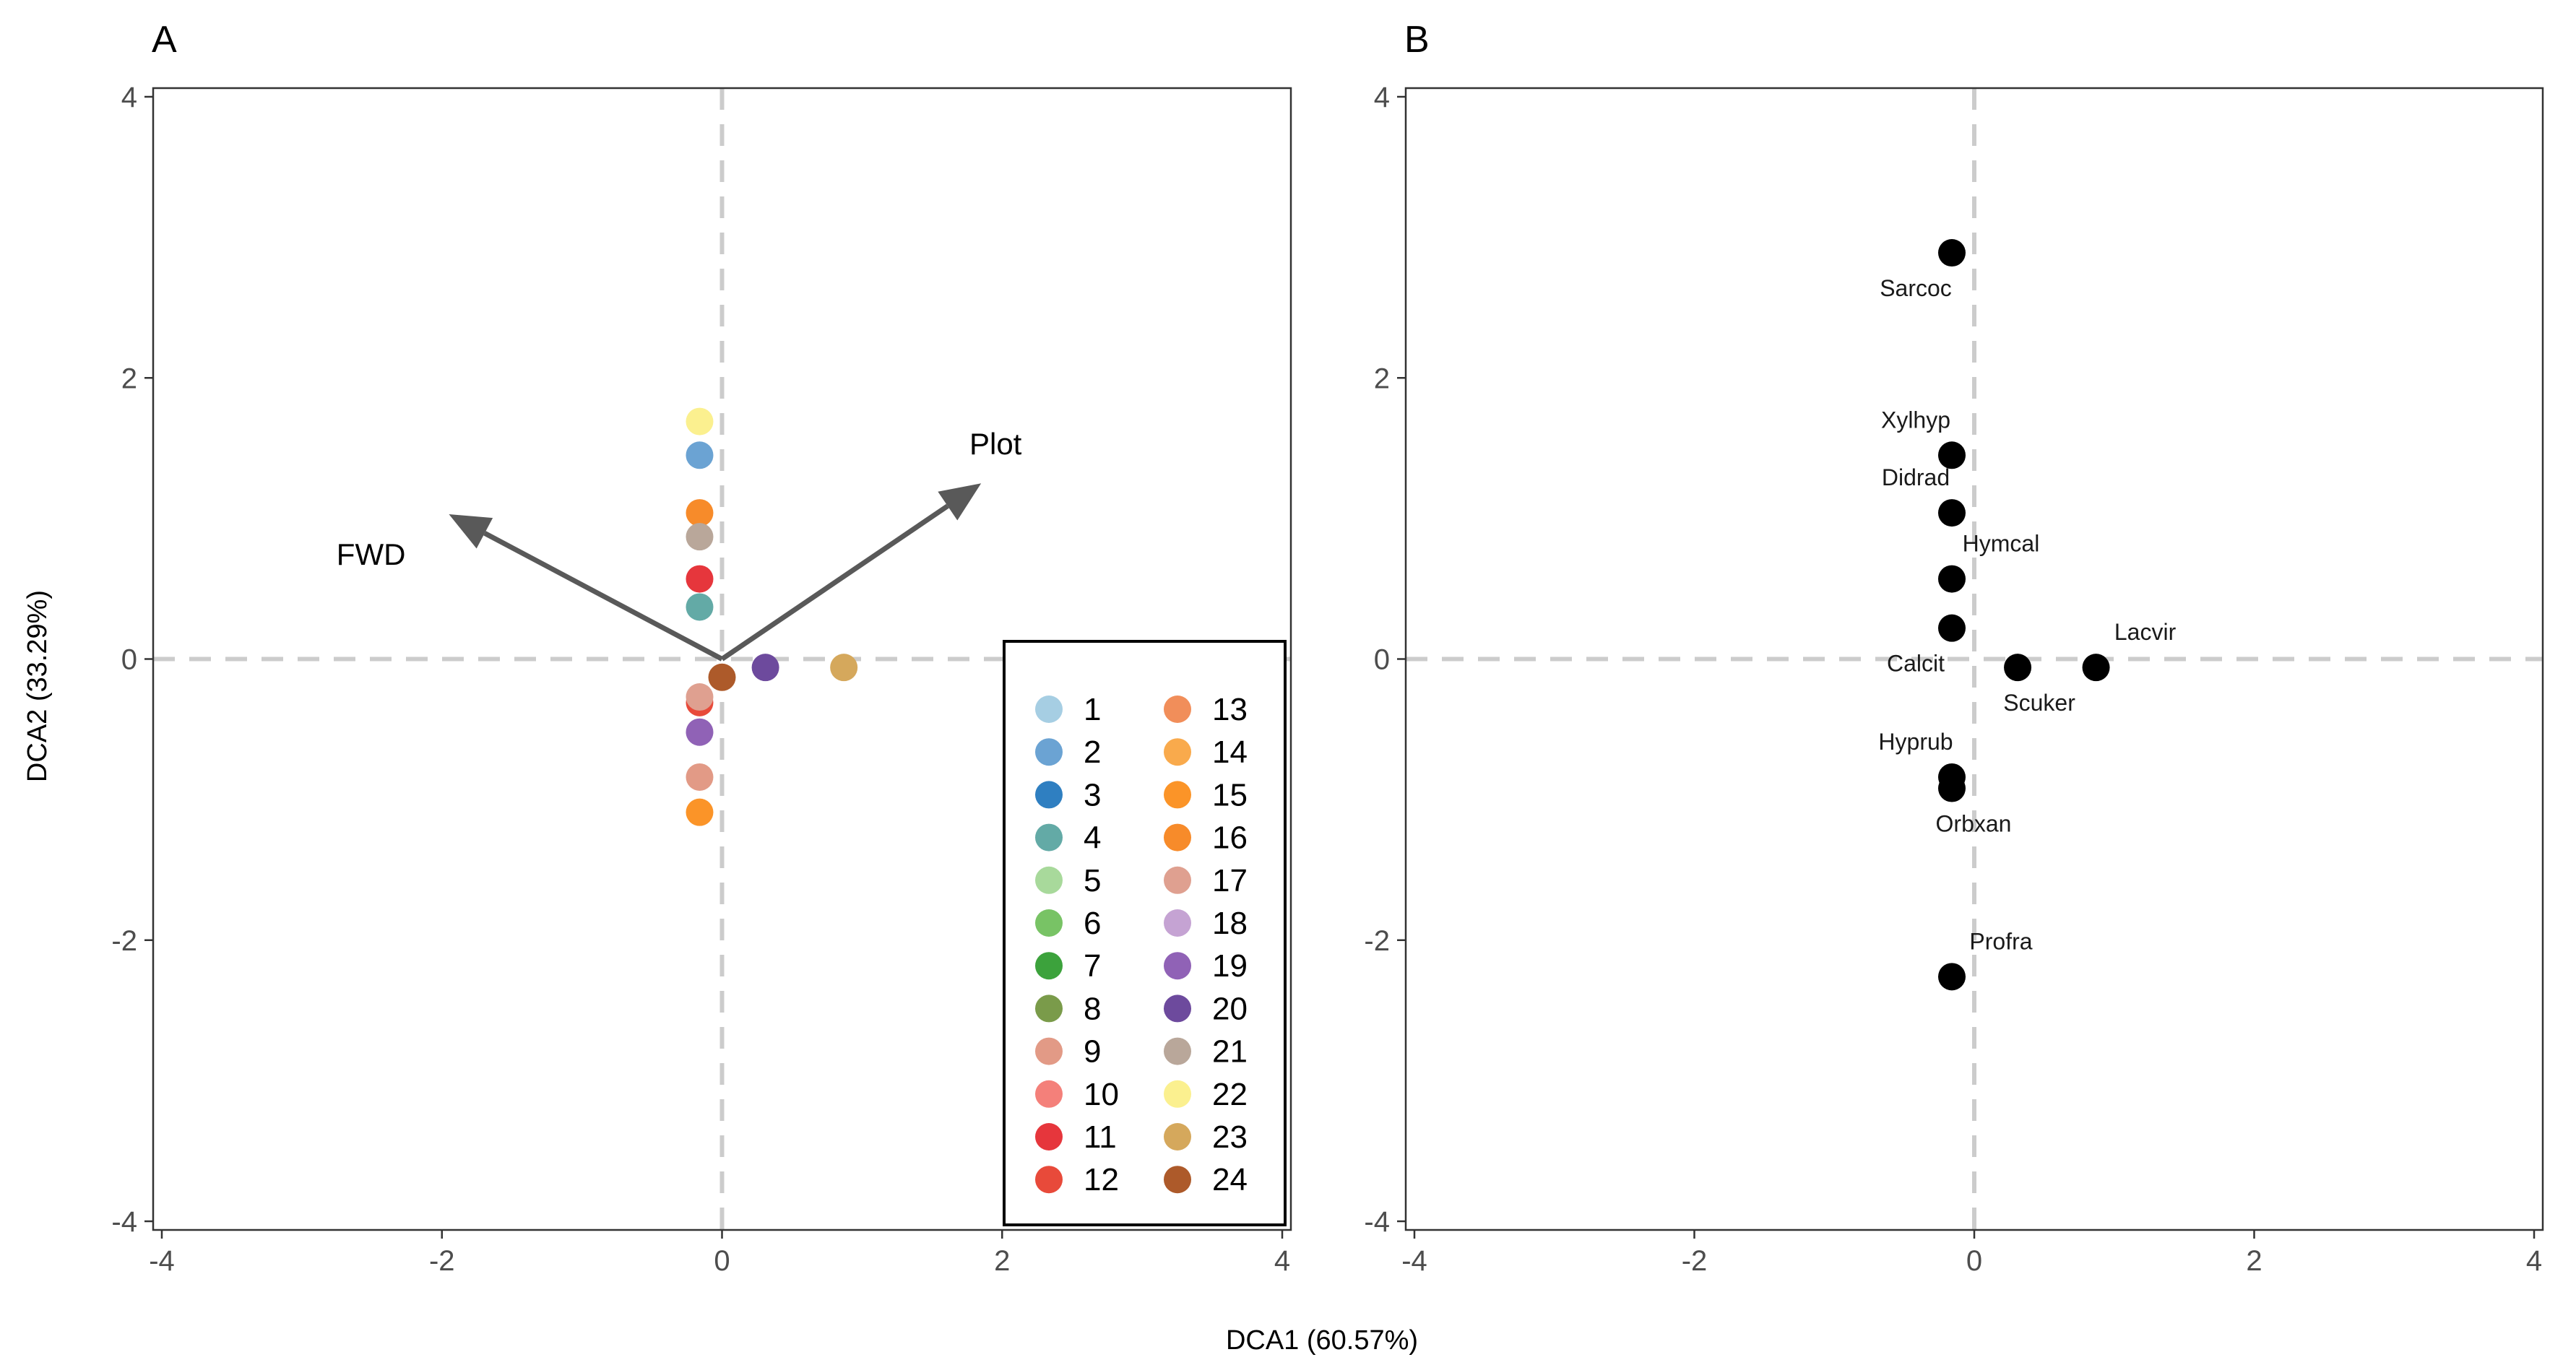  Describe the element at coordinates (1101, 1179) in the screenshot. I see `legend-label-12: 12` at that location.